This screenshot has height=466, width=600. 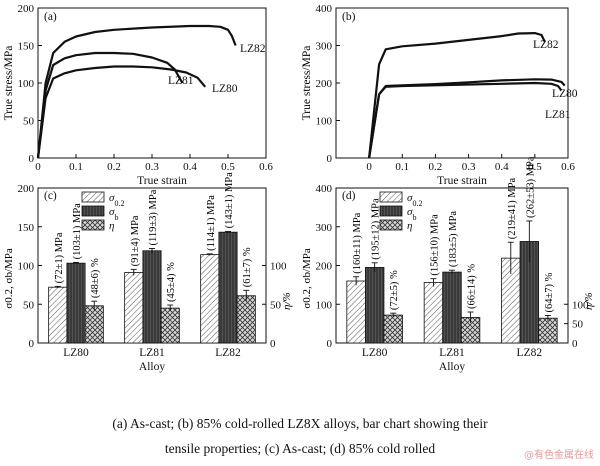 What do you see at coordinates (153, 217) in the screenshot?
I see `data-label-σb-LZ81: (119±3) MPa` at bounding box center [153, 217].